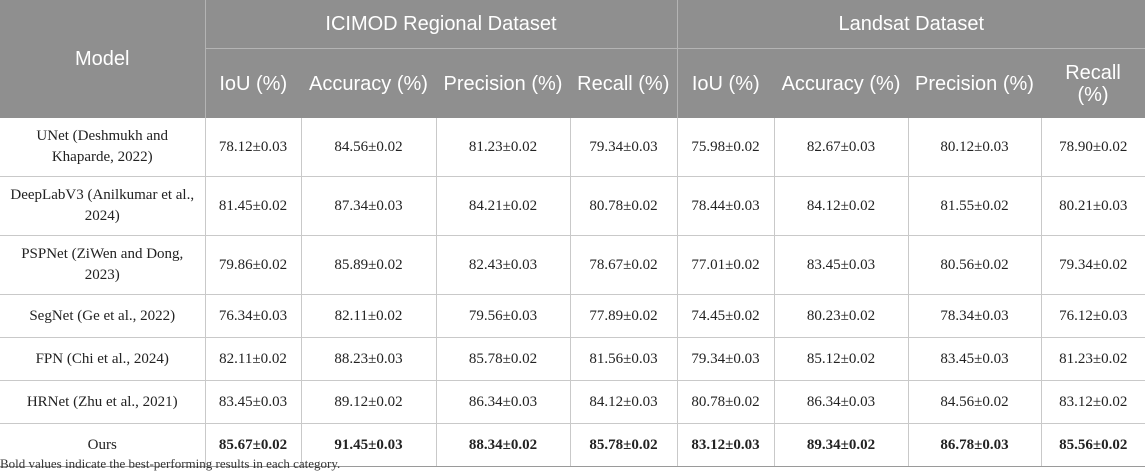  What do you see at coordinates (841, 445) in the screenshot?
I see `best-value-cell: 89.34±0.02` at bounding box center [841, 445].